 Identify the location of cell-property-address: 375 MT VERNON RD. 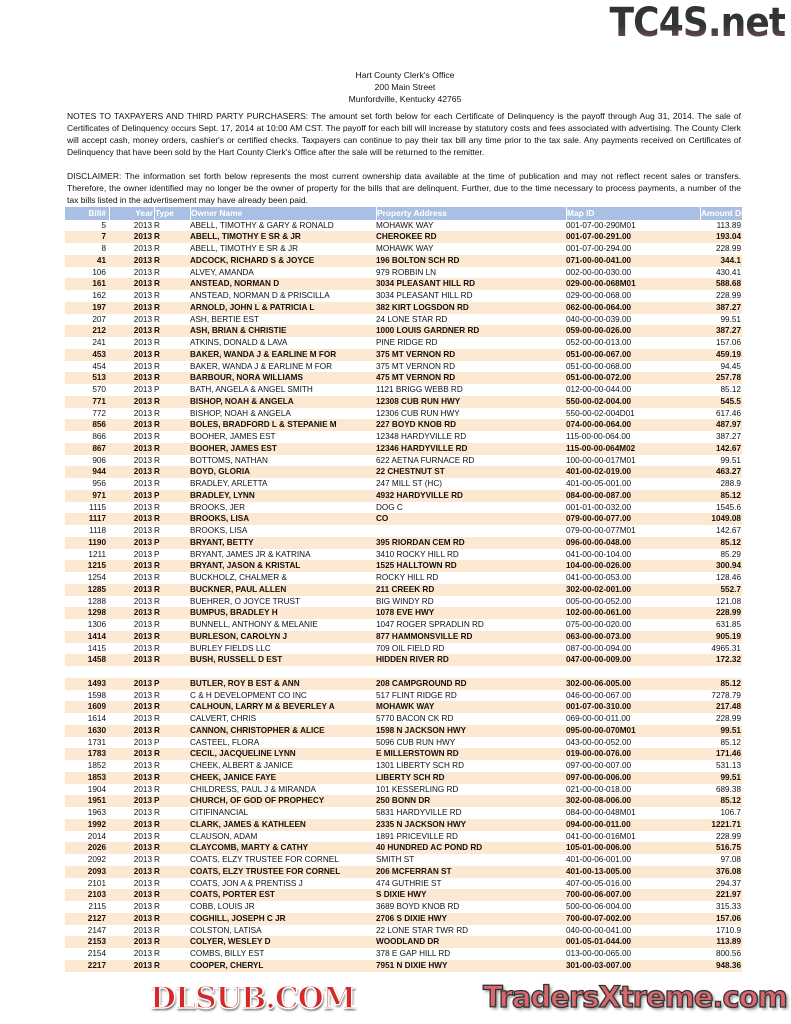
(416, 354).